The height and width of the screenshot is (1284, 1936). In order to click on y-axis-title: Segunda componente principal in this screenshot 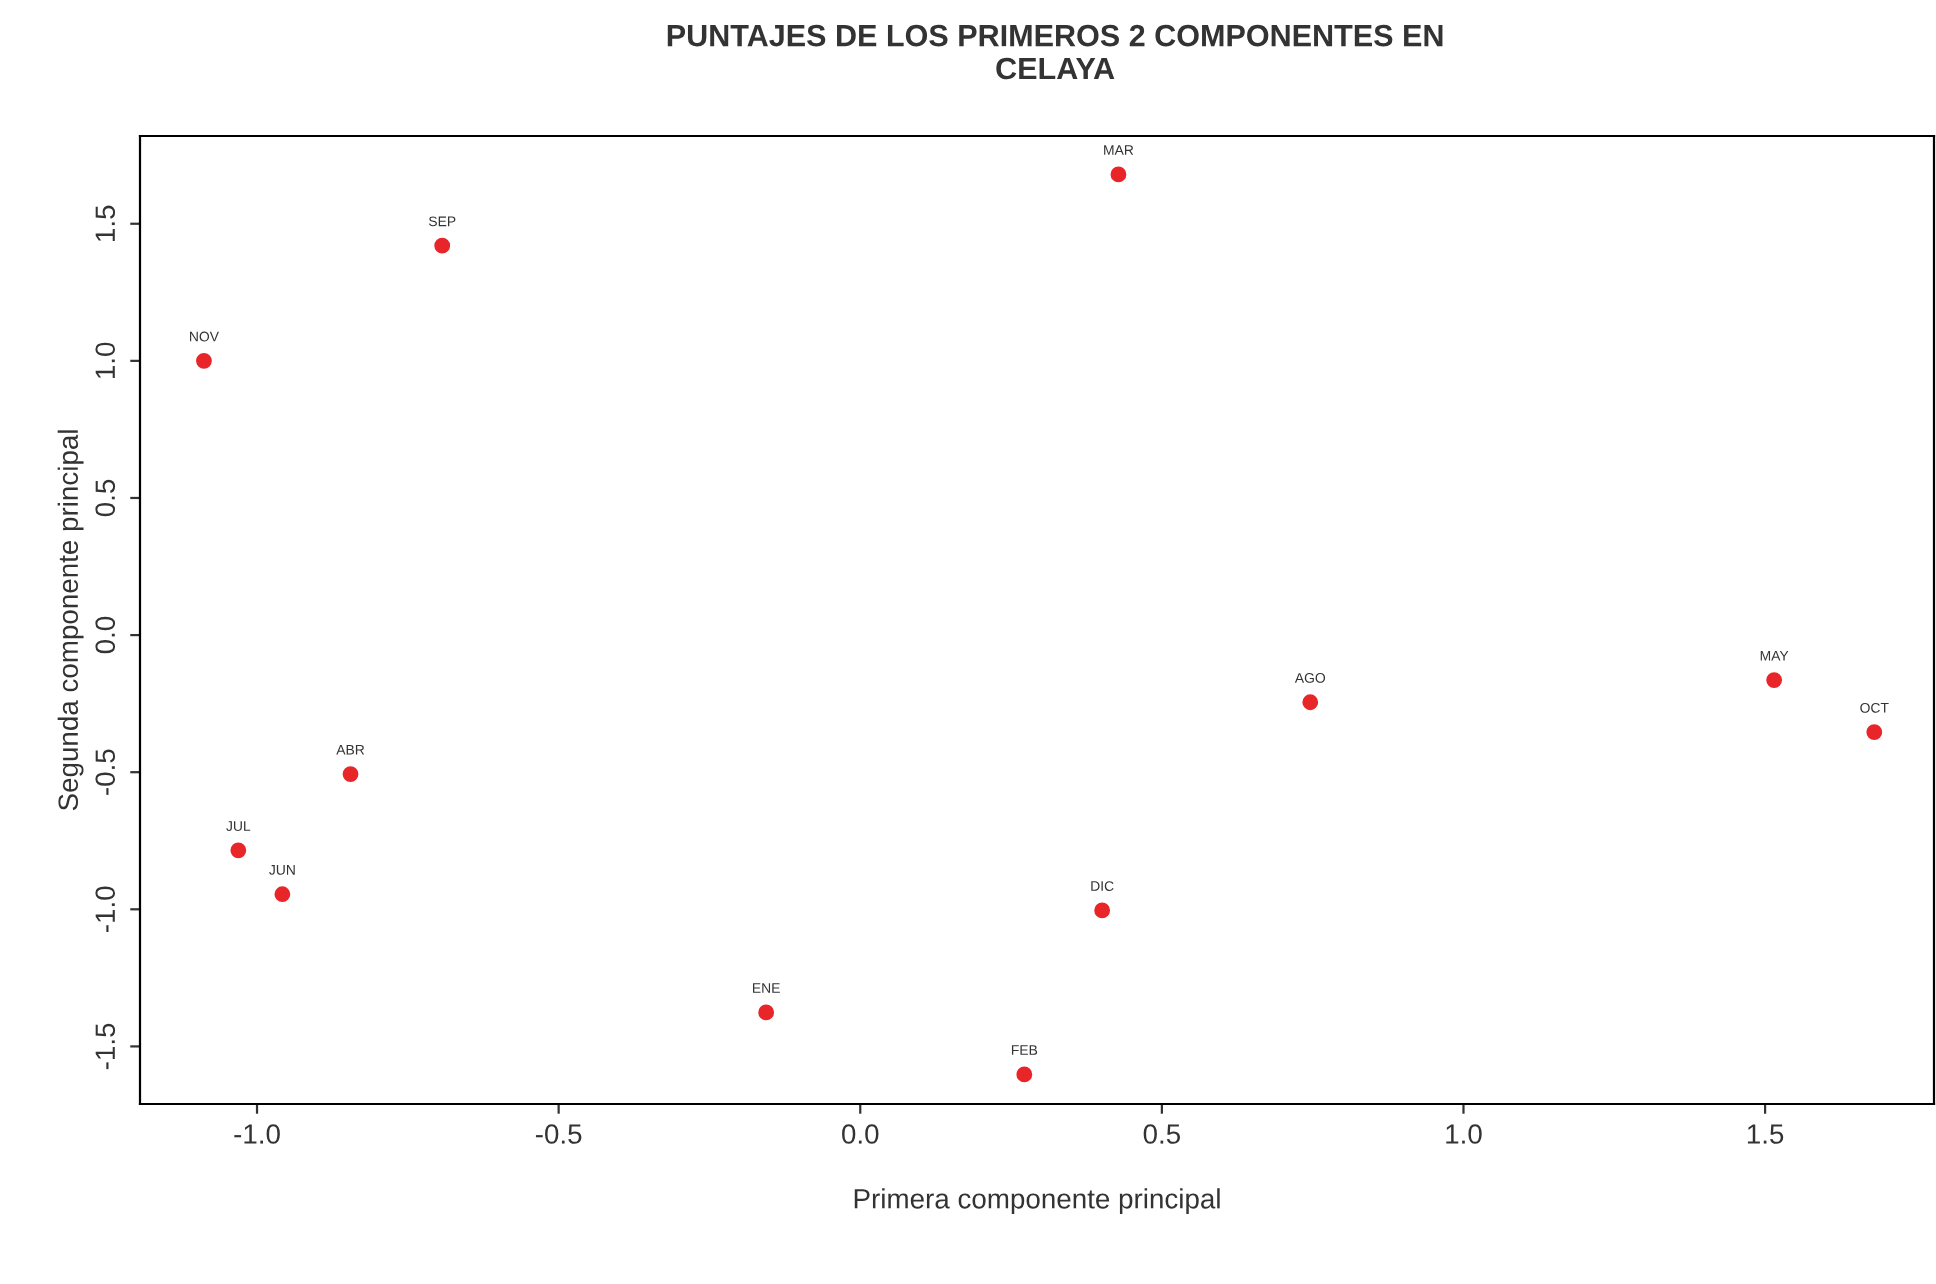, I will do `click(70, 620)`.